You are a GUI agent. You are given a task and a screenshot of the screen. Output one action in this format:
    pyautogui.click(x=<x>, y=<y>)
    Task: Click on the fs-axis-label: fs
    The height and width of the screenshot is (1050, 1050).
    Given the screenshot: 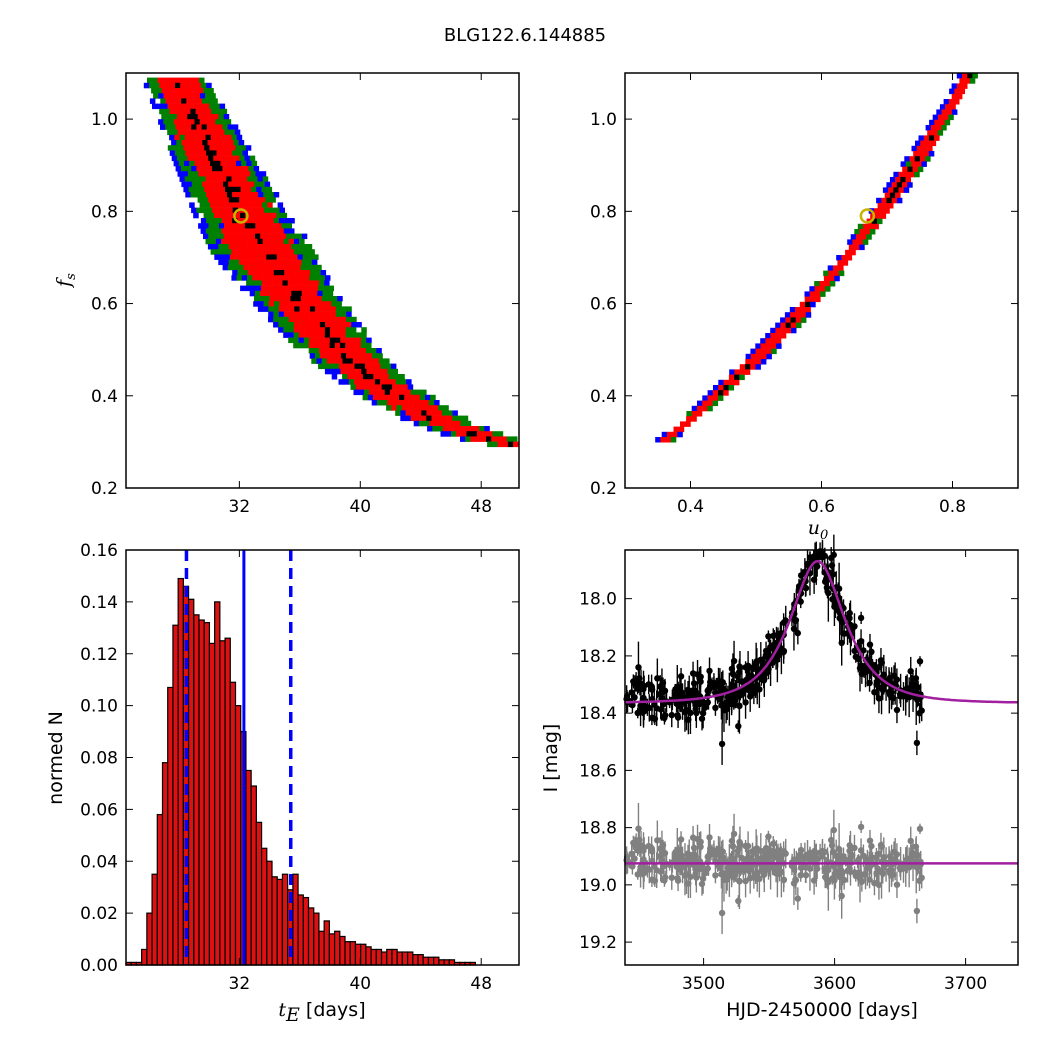 What is the action you would take?
    pyautogui.click(x=66, y=281)
    